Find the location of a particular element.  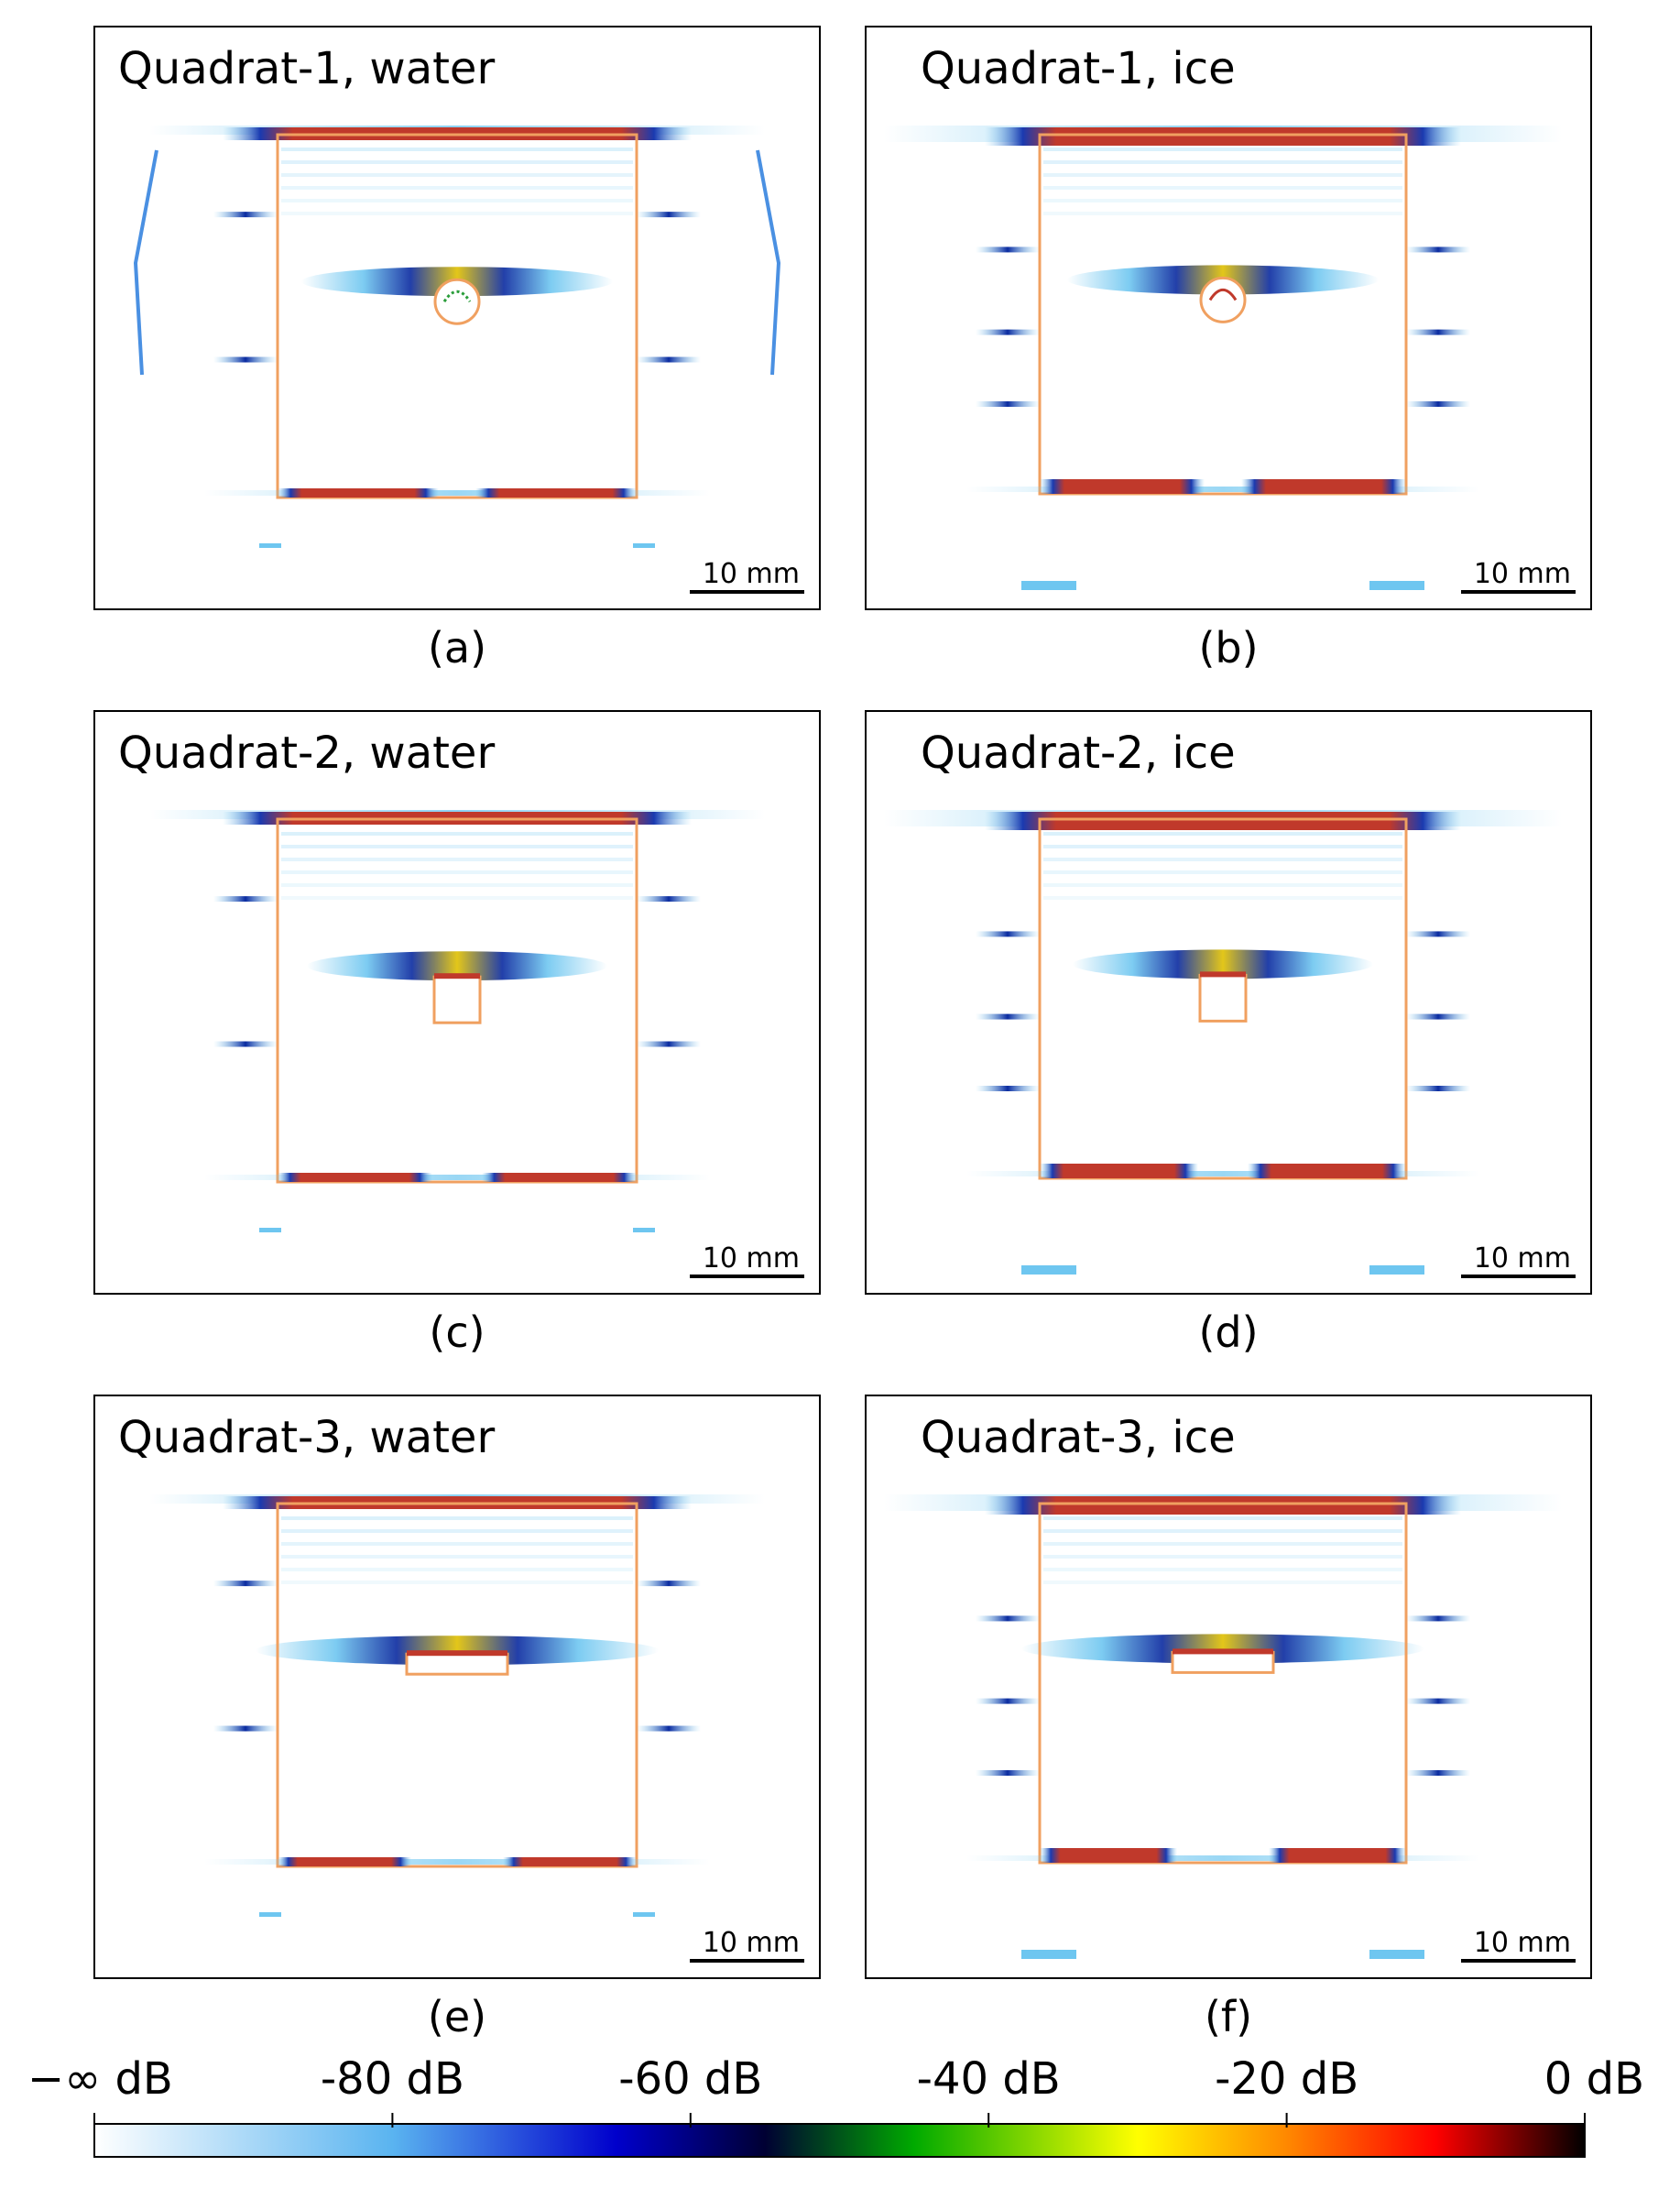

colorbar-tick-label: -80 dB is located at coordinates (392, 2079).